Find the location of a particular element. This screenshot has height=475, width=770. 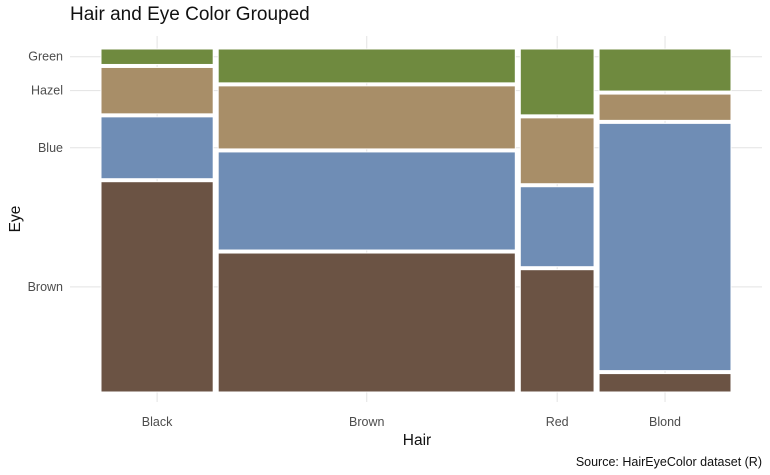

x-tick-label-red: Red is located at coordinates (557, 422).